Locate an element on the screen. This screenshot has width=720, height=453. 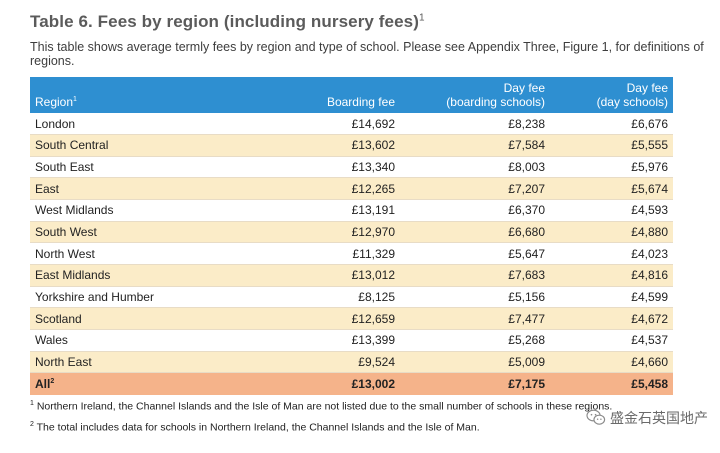
header-day-fee-day-line2: (day schools) is located at coordinates (632, 102).